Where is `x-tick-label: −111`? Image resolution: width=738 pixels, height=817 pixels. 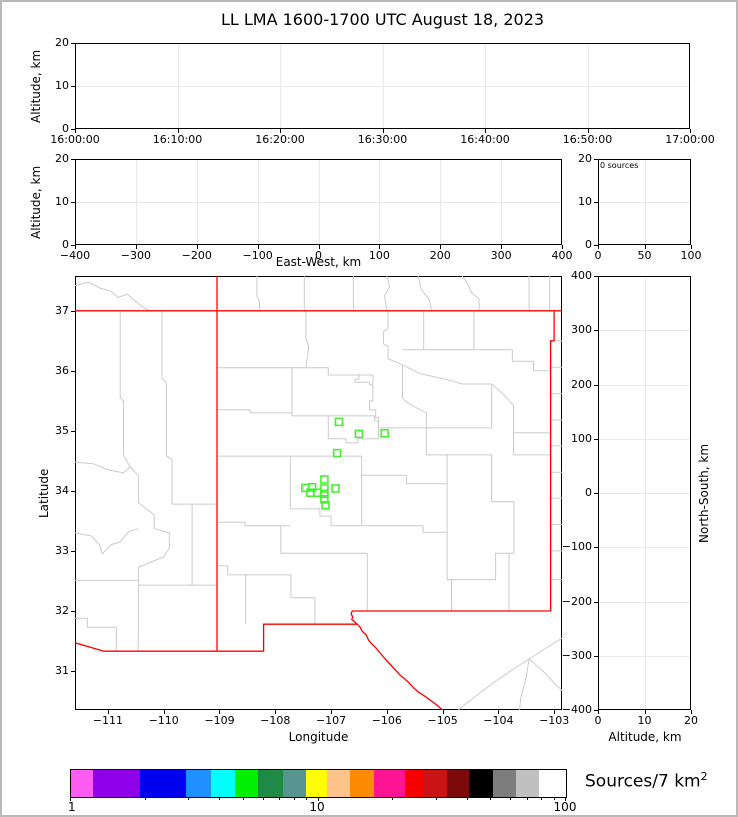
x-tick-label: −111 is located at coordinates (108, 720).